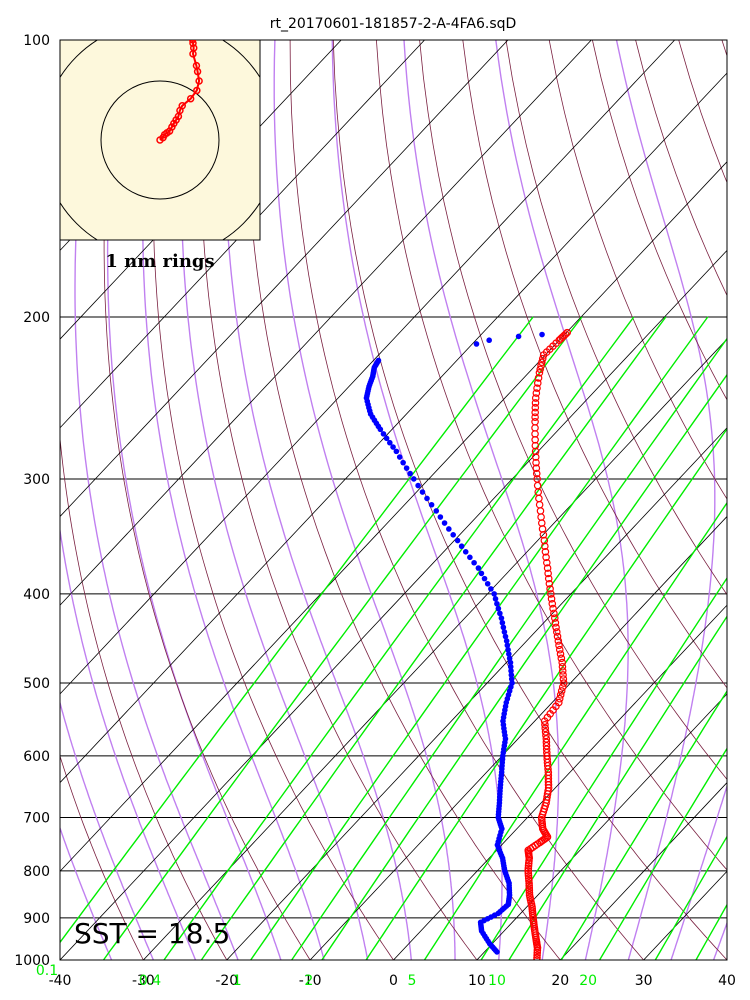 The height and width of the screenshot is (1000, 750). I want to click on rings-label: 1 nm rings, so click(159, 261).